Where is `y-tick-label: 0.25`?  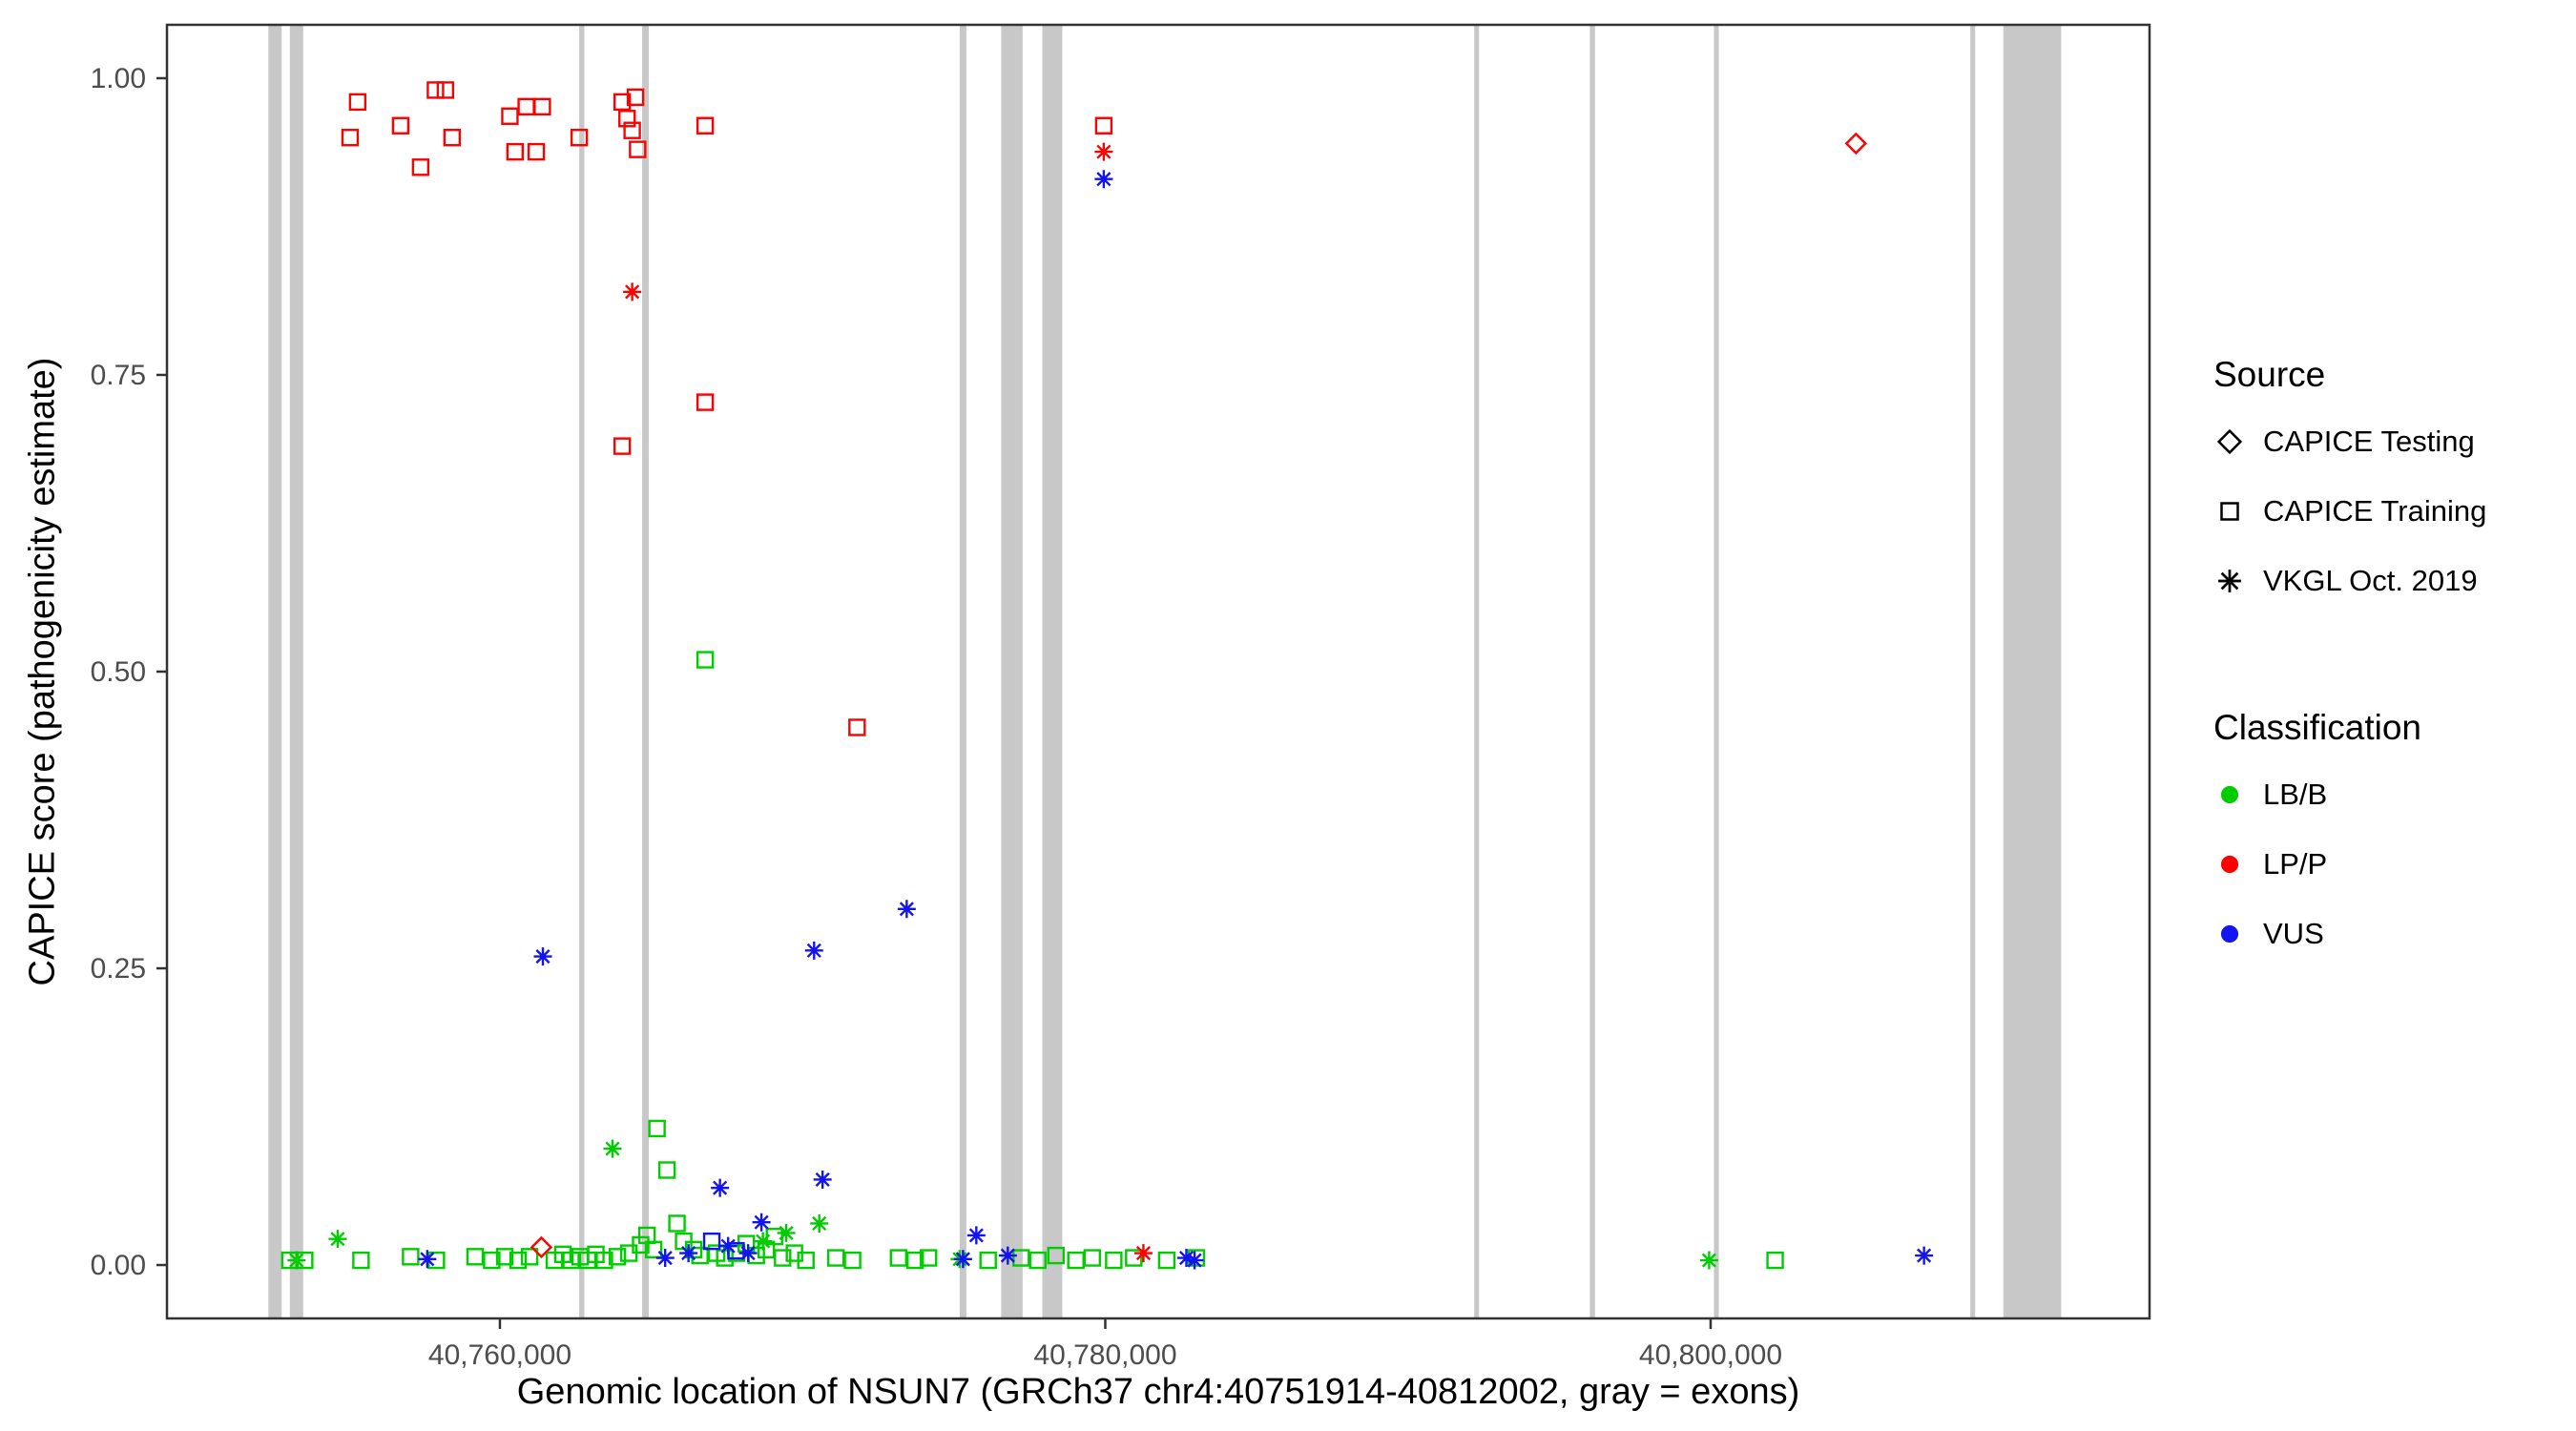
y-tick-label: 0.25 is located at coordinates (118, 969).